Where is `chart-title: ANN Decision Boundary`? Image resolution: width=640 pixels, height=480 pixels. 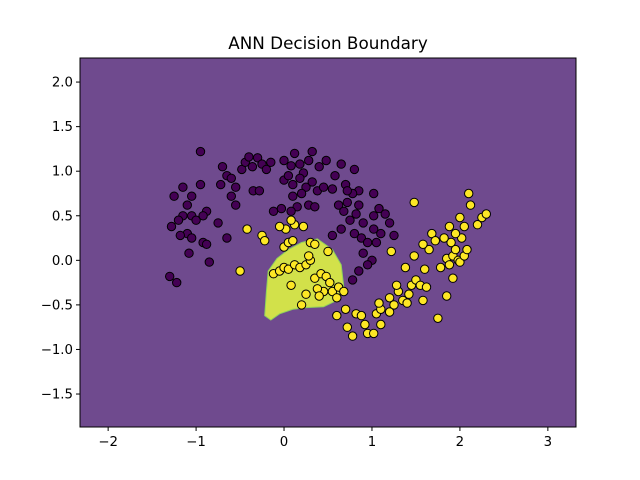 chart-title: ANN Decision Boundary is located at coordinates (328, 43).